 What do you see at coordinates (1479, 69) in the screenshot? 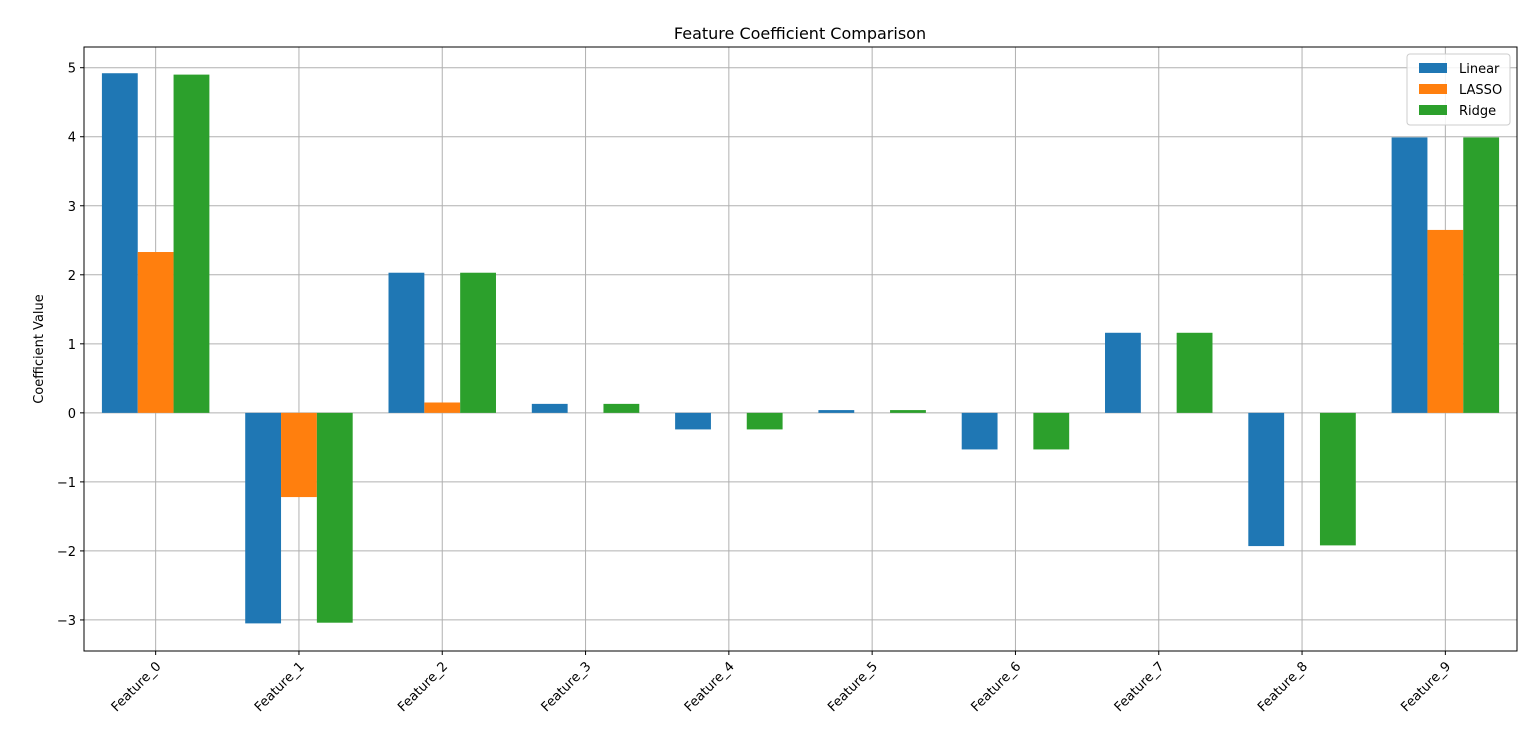
I see `legend-label-linear: Linear` at bounding box center [1479, 69].